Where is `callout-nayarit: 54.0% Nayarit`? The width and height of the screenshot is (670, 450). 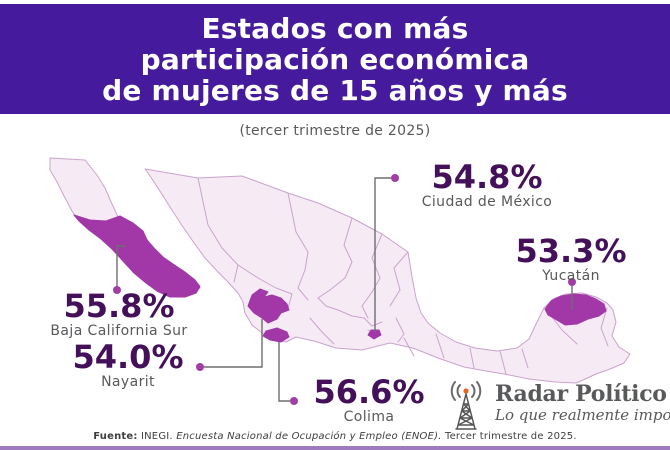 callout-nayarit: 54.0% Nayarit is located at coordinates (128, 365).